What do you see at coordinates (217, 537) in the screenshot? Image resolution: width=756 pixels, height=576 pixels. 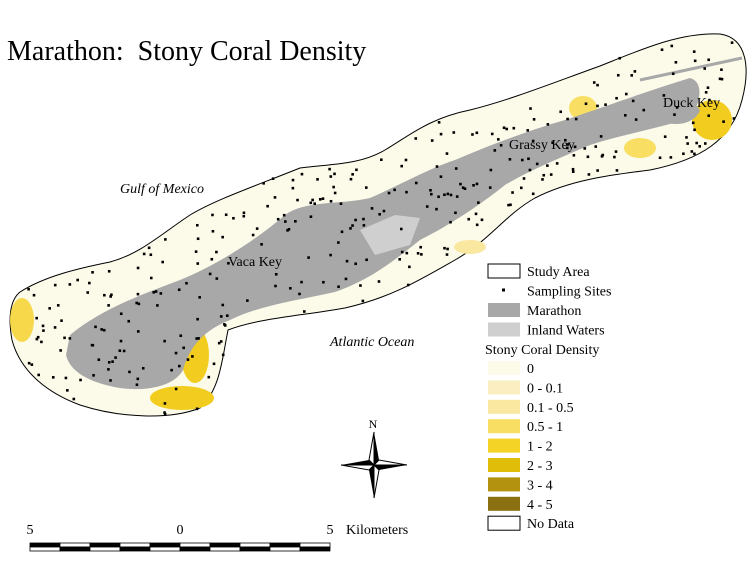 I see `scale-bar: 5 0 5 Kilometers` at bounding box center [217, 537].